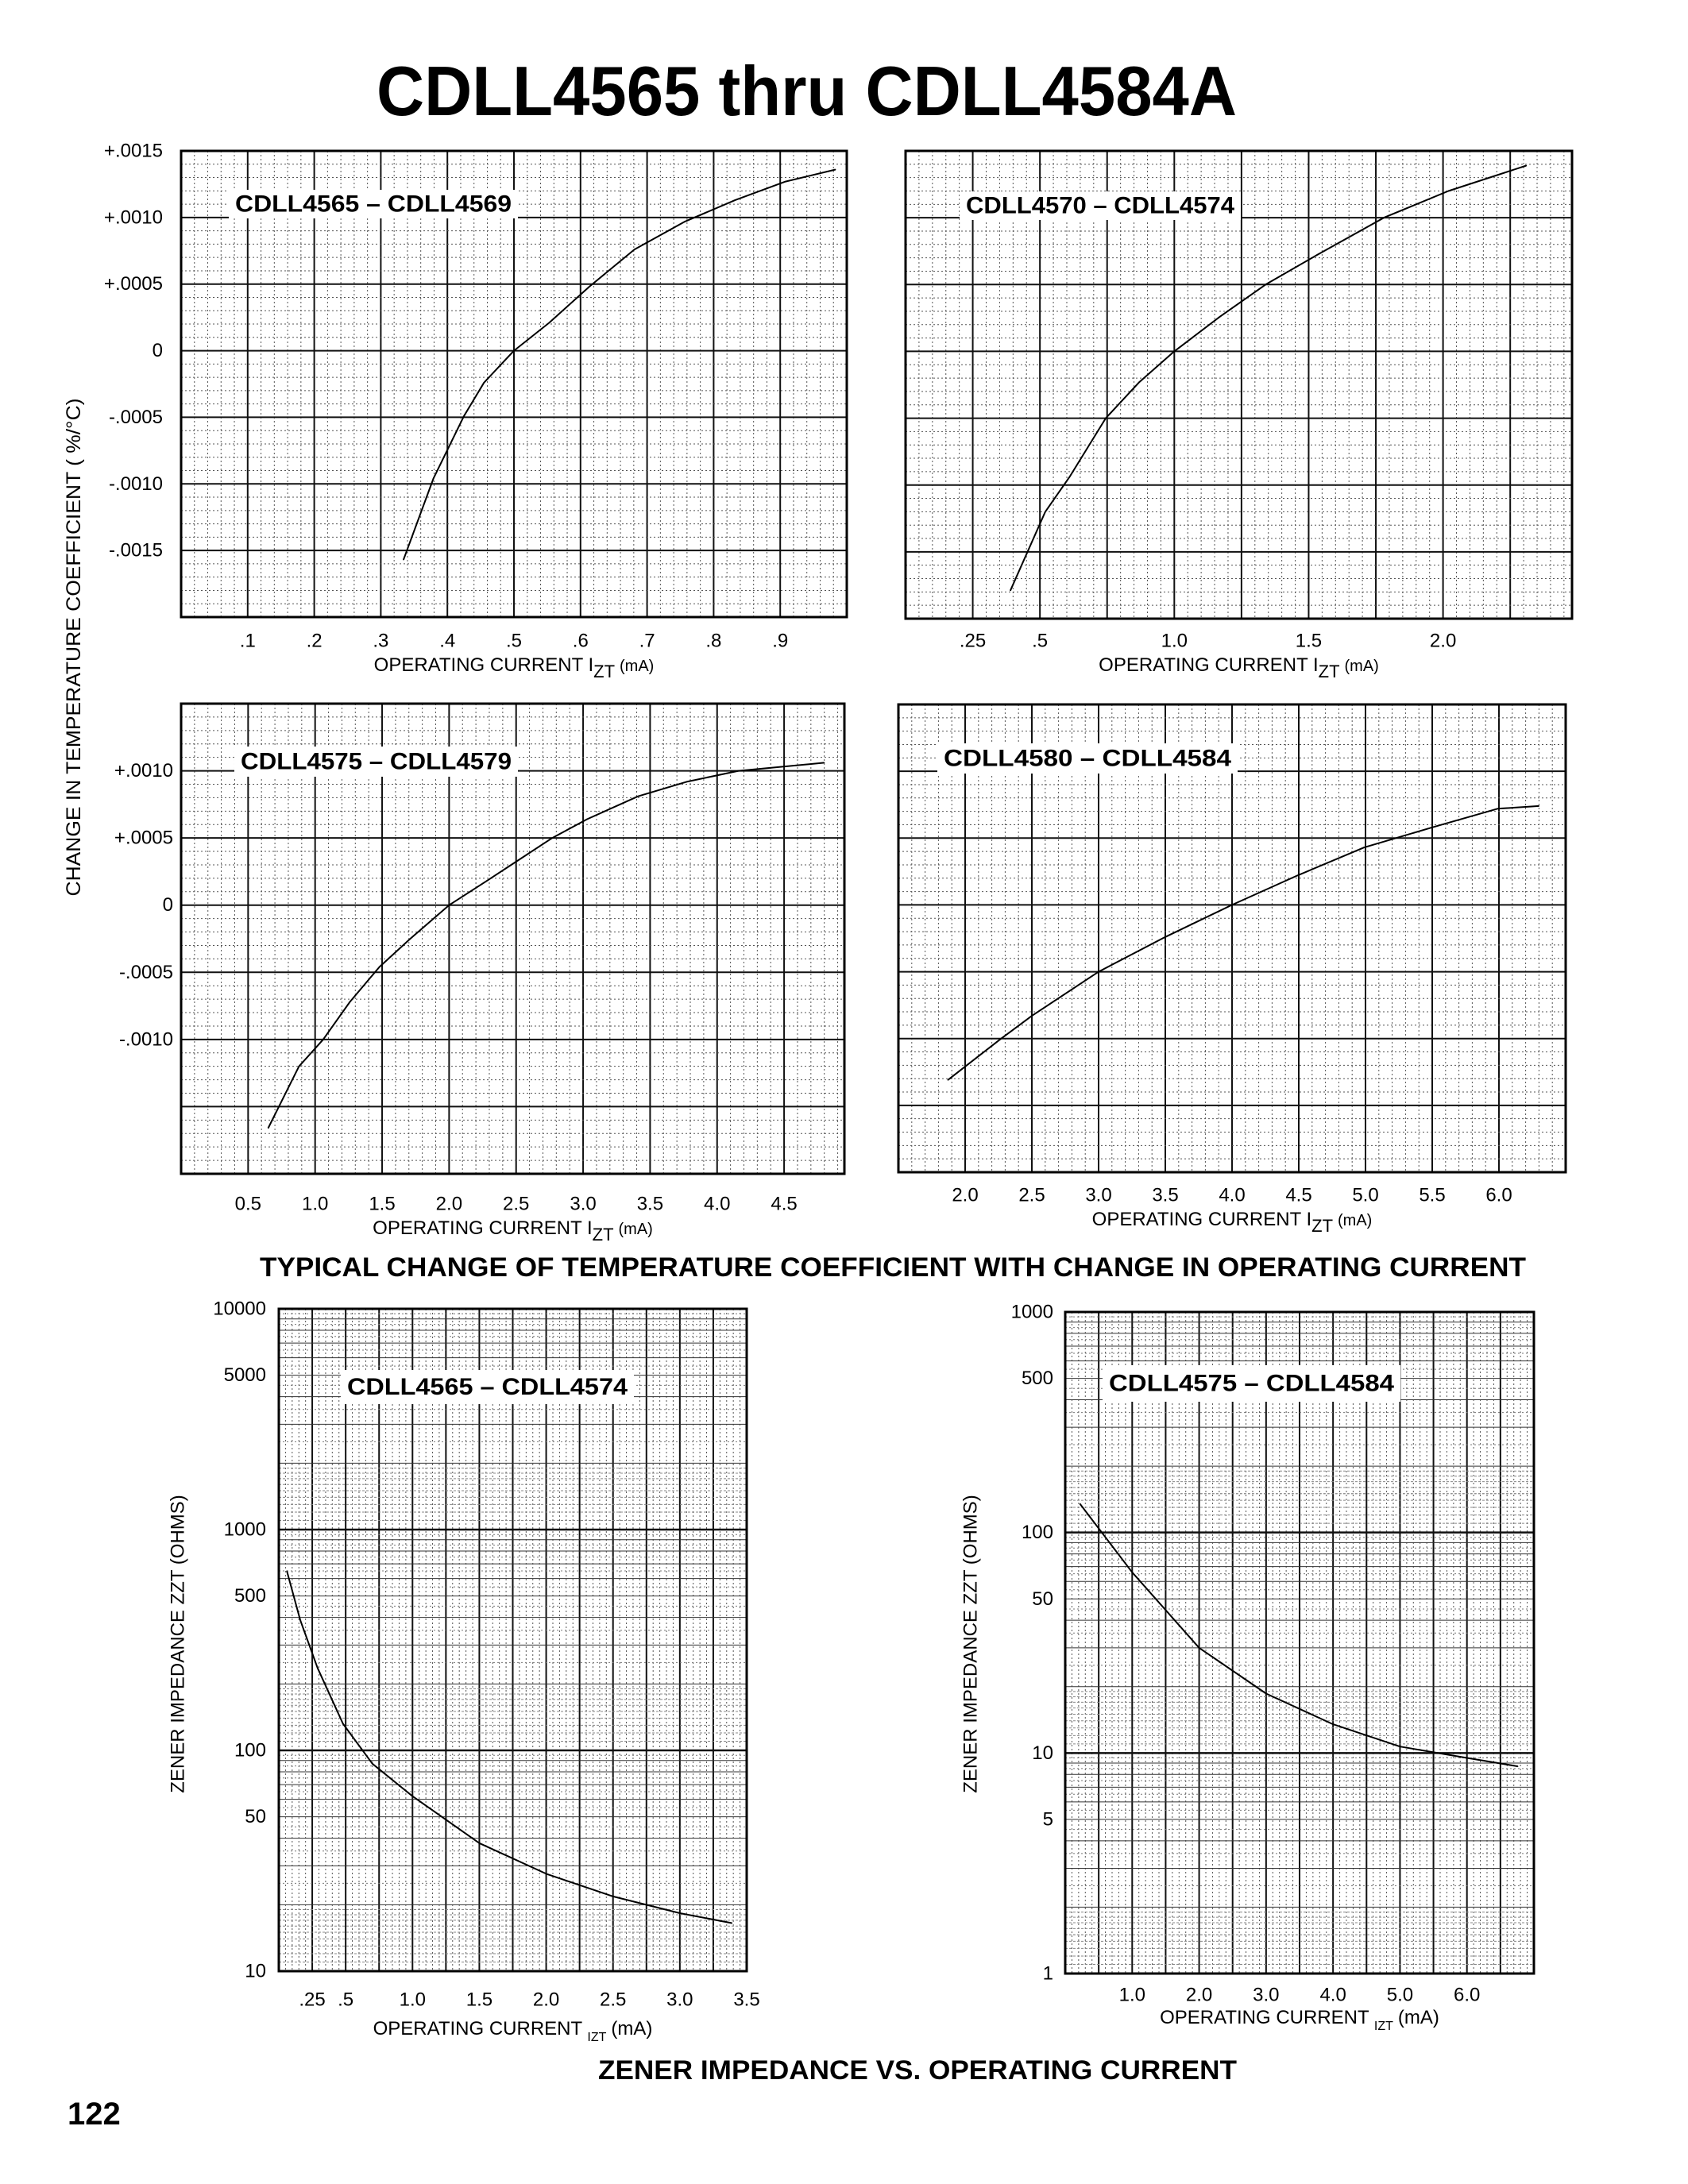 The image size is (1688, 2184). What do you see at coordinates (1298, 1195) in the screenshot?
I see `x-tick-label: 4.5` at bounding box center [1298, 1195].